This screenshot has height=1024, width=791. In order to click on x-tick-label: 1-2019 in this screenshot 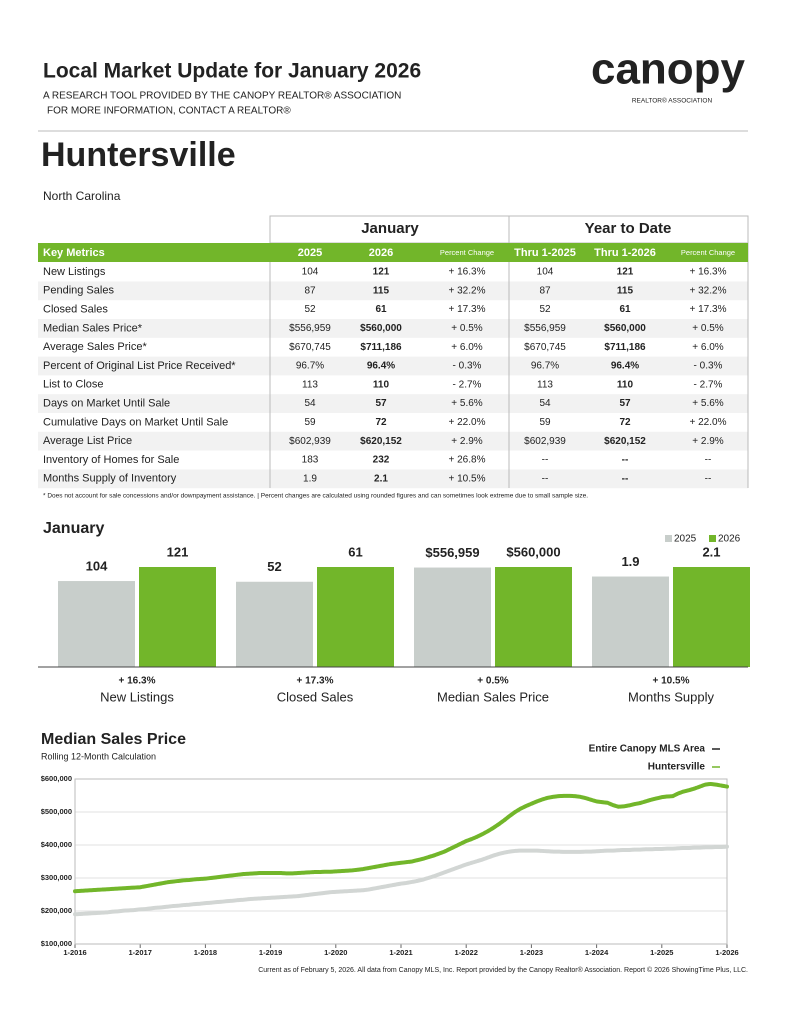, I will do `click(270, 952)`.